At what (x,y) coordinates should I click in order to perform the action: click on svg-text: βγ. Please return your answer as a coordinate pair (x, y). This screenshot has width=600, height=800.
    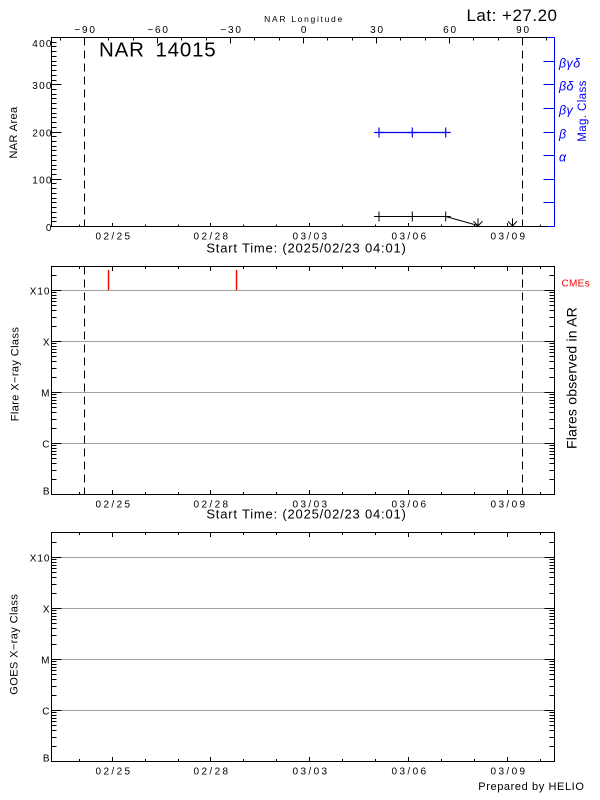
    Looking at the image, I should click on (566, 111).